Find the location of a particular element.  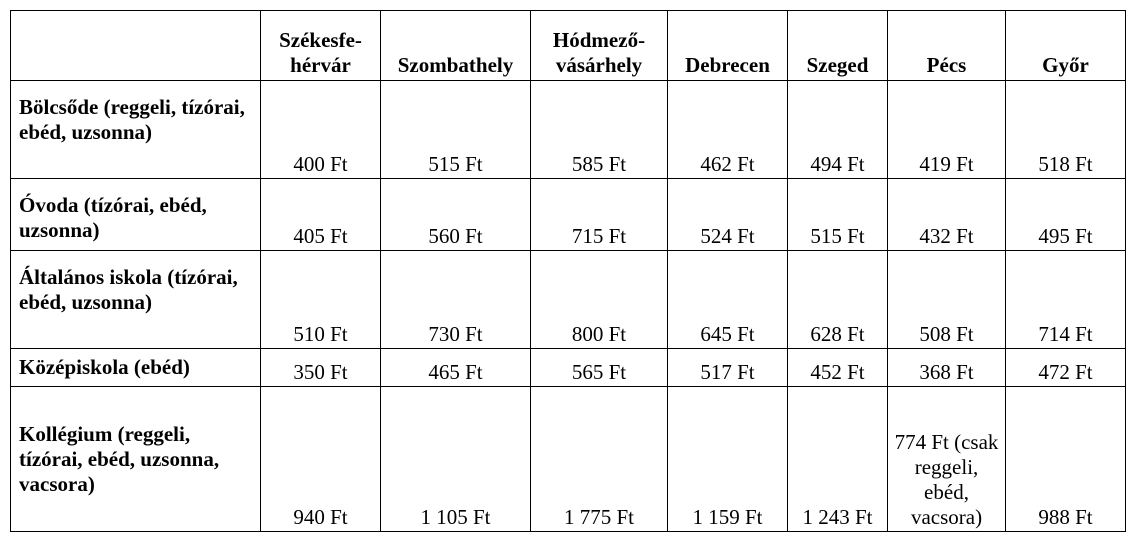

table-cell: 800 Ft is located at coordinates (599, 299).